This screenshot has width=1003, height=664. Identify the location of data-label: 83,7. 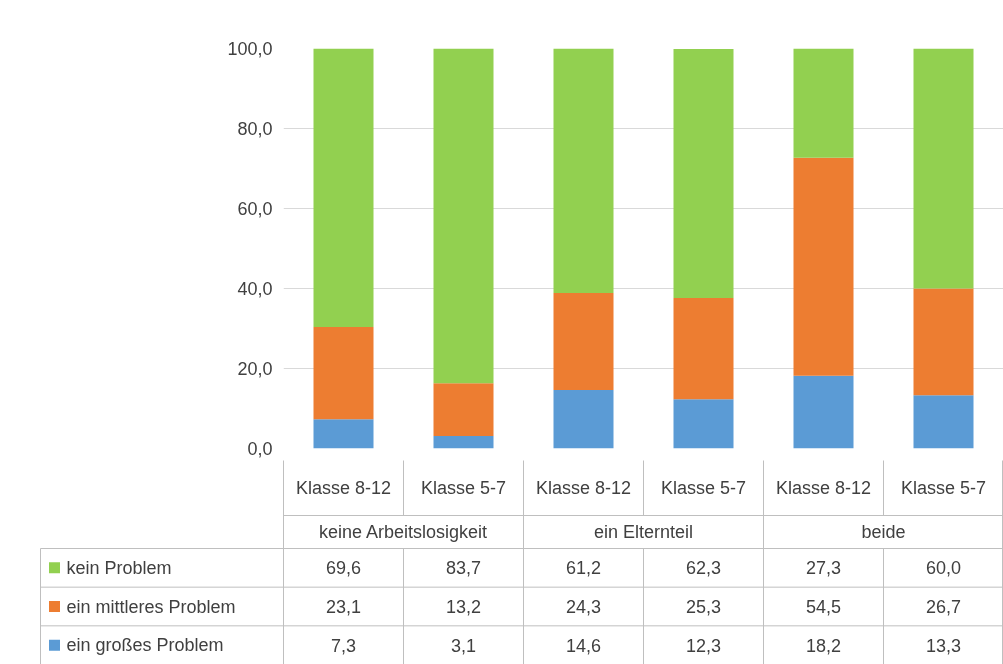
(463, 568).